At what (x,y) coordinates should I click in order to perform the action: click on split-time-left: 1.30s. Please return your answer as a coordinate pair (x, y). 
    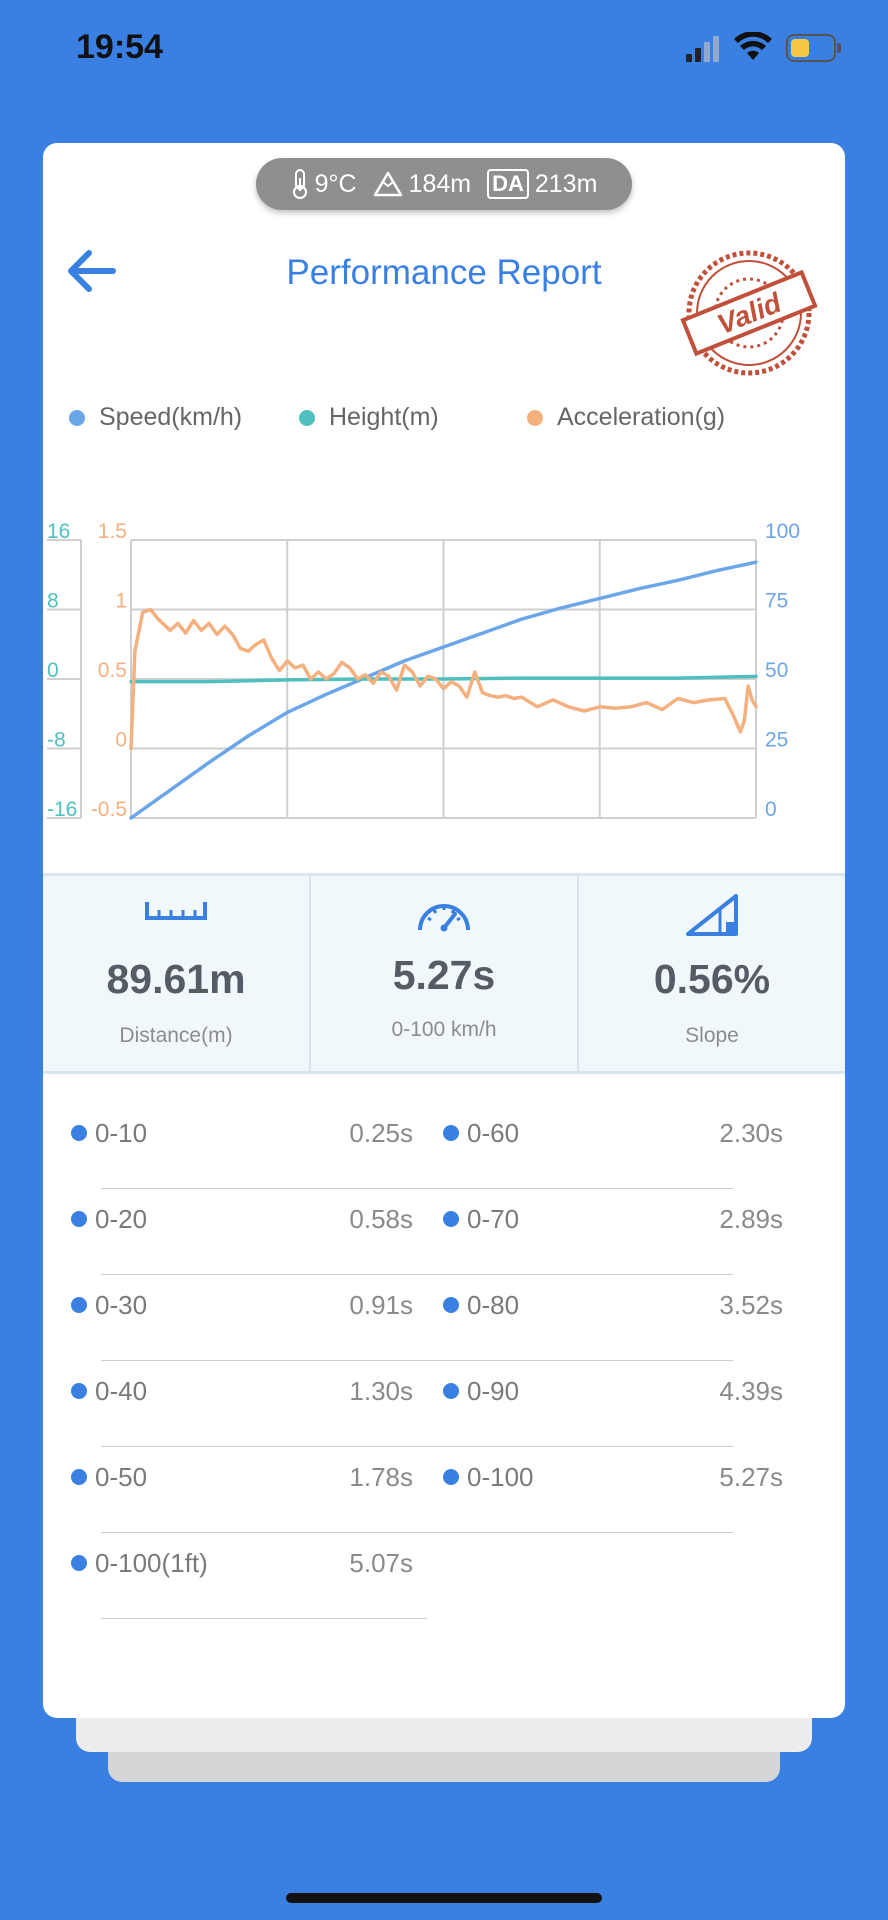
    Looking at the image, I should click on (381, 1390).